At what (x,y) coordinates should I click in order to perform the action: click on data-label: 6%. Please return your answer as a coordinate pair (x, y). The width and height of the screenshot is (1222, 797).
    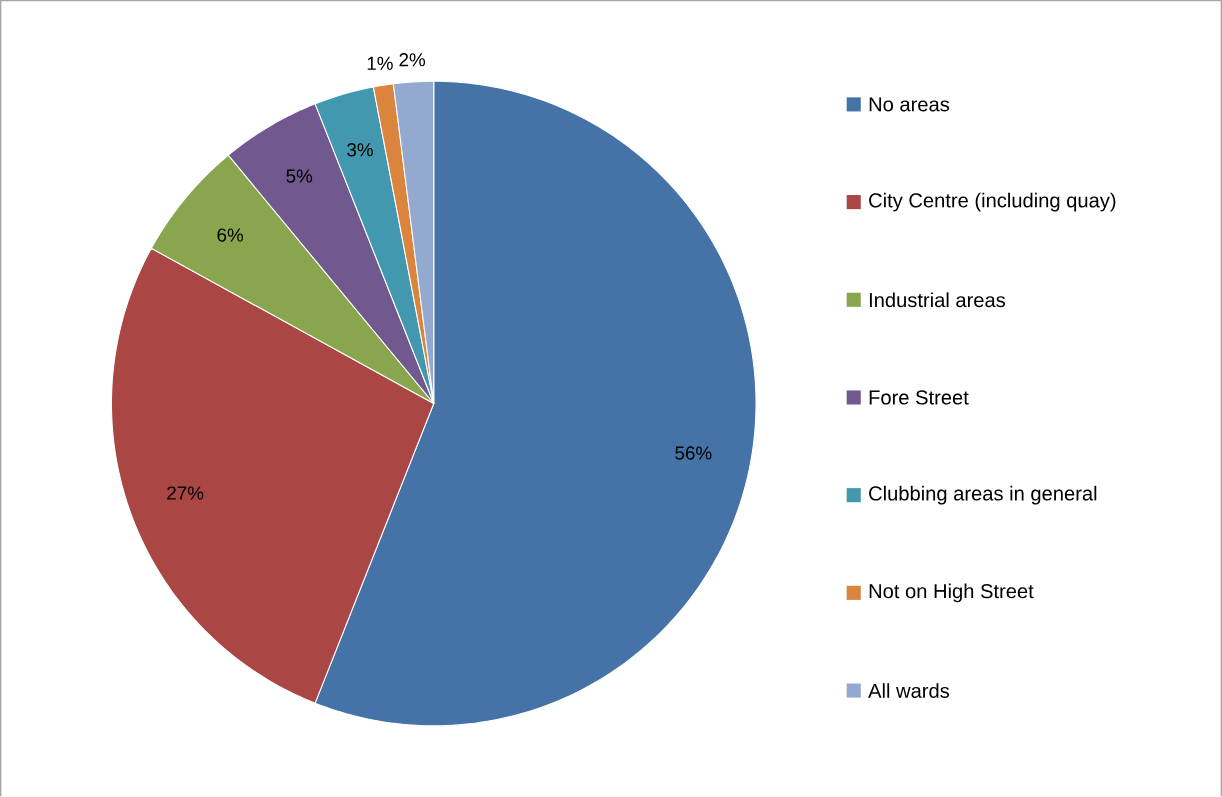
    Looking at the image, I should click on (230, 235).